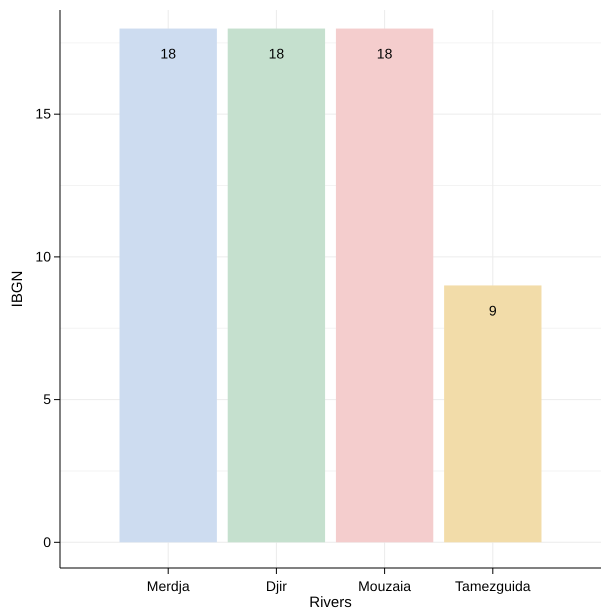  Describe the element at coordinates (47, 399) in the screenshot. I see `y-tick-label: 5` at that location.